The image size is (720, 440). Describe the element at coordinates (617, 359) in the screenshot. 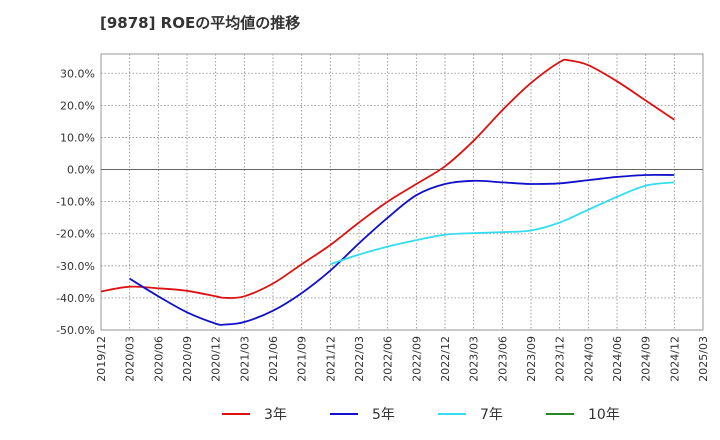

I see `x-tick-label: 2024/06` at that location.